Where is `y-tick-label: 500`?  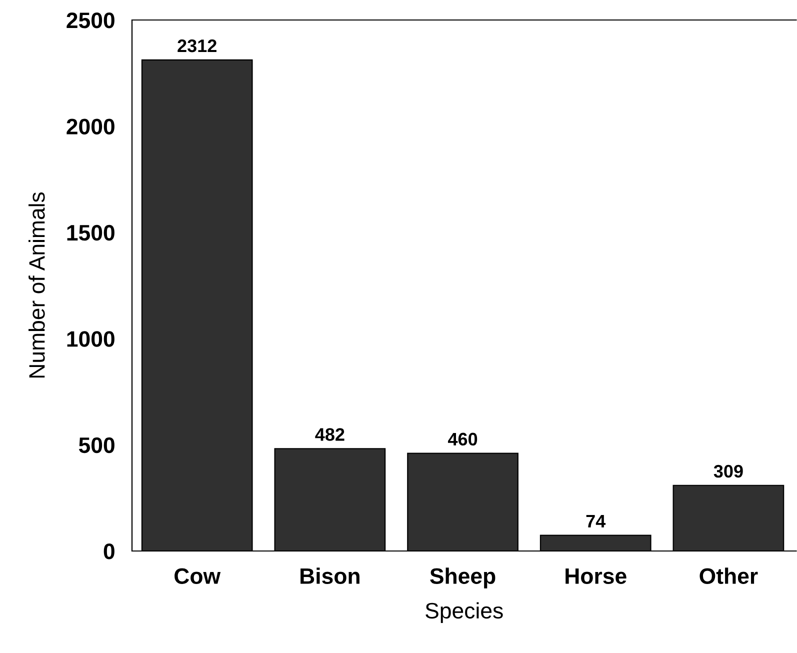 y-tick-label: 500 is located at coordinates (96, 445).